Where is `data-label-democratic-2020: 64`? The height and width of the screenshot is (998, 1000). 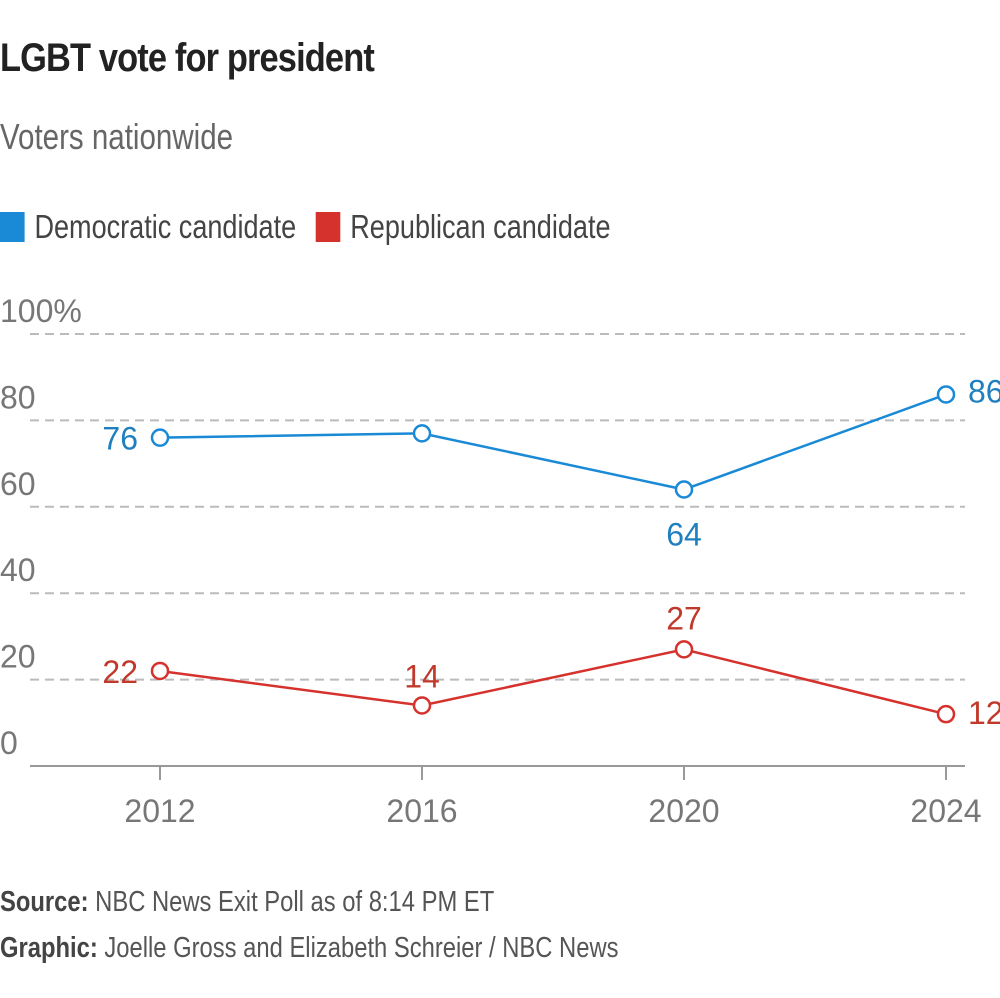 data-label-democratic-2020: 64 is located at coordinates (684, 535).